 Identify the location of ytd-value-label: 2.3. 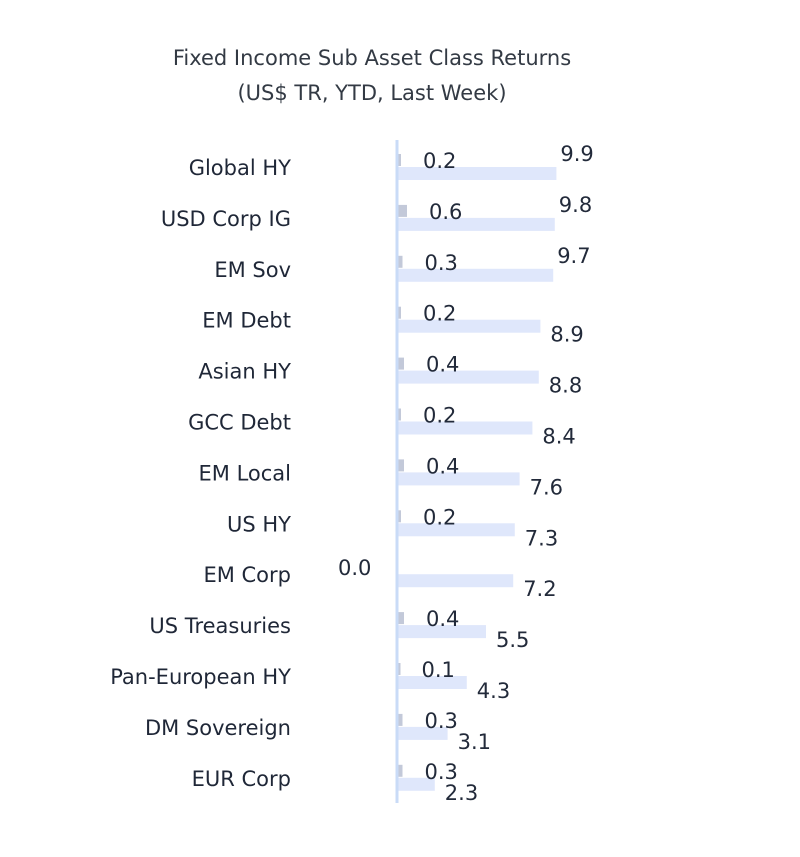
(461, 793).